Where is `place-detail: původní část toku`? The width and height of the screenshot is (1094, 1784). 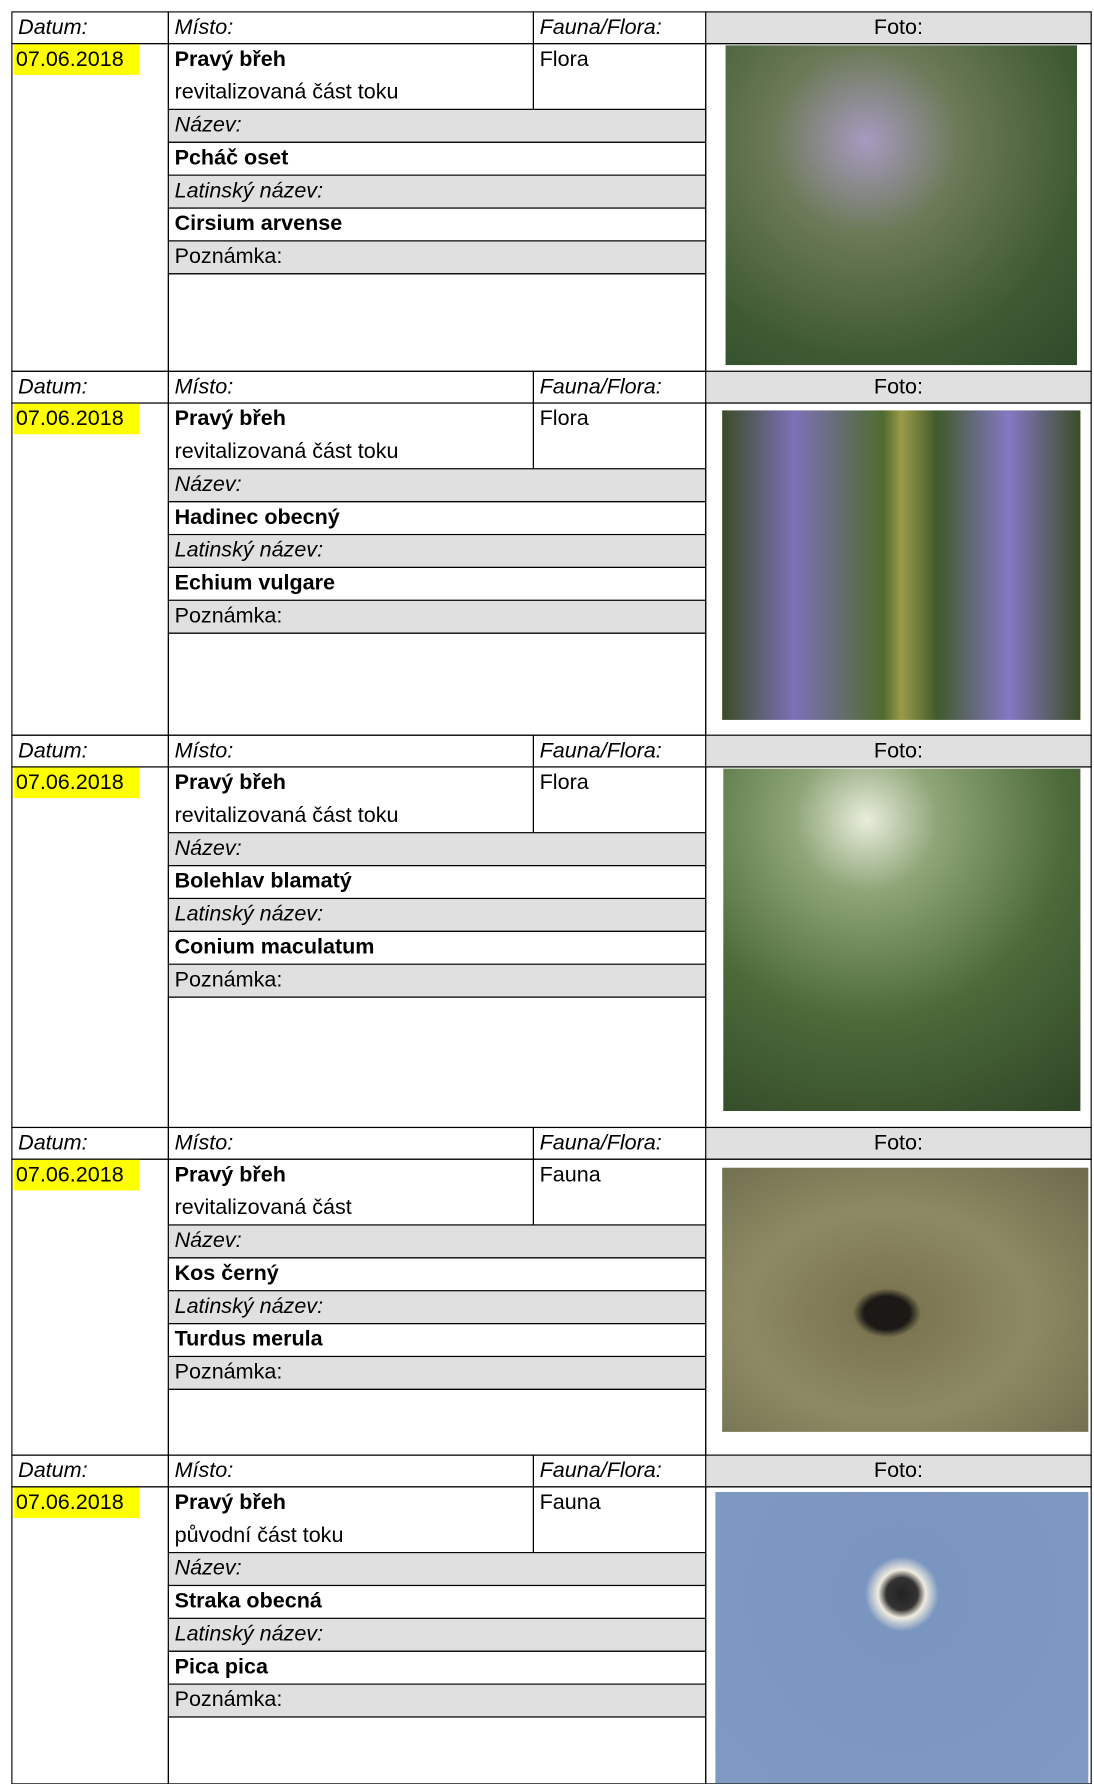
place-detail: původní část toku is located at coordinates (259, 1535).